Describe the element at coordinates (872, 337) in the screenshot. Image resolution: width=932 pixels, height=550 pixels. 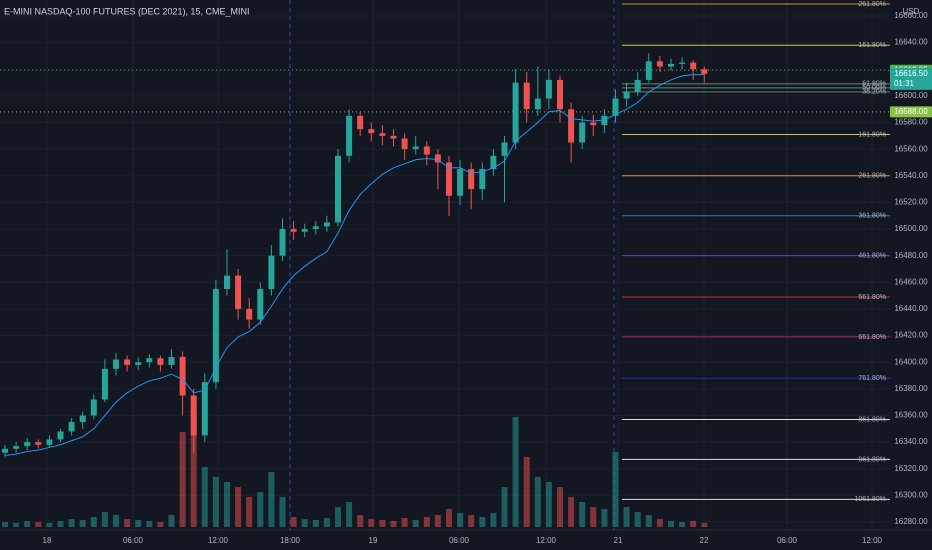
I see `fib-label: 661.80%` at that location.